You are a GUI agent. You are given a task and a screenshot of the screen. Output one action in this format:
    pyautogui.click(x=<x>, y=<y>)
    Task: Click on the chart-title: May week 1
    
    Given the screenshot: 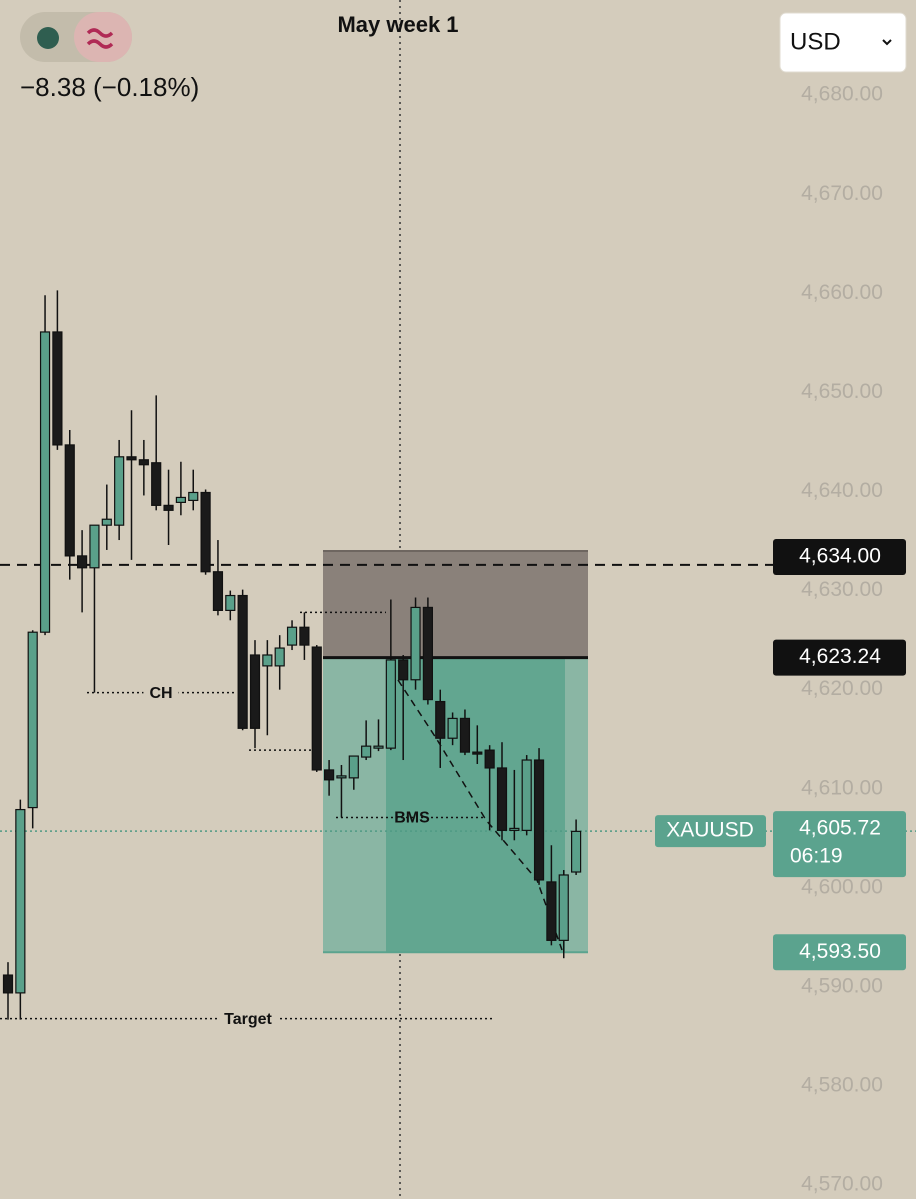 What is the action you would take?
    pyautogui.click(x=397, y=24)
    